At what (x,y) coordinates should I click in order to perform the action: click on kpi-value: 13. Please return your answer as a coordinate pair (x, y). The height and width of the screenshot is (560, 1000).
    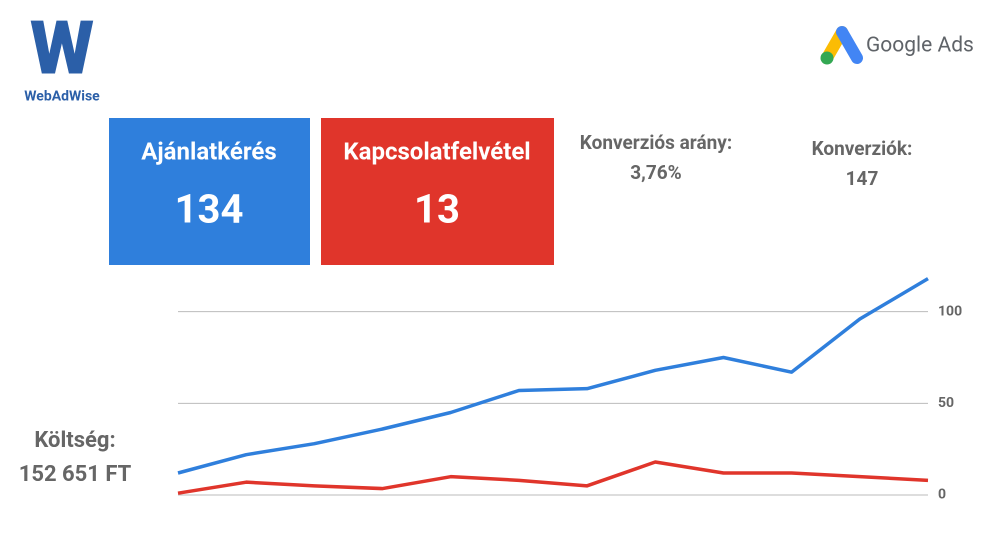
    Looking at the image, I should click on (437, 209).